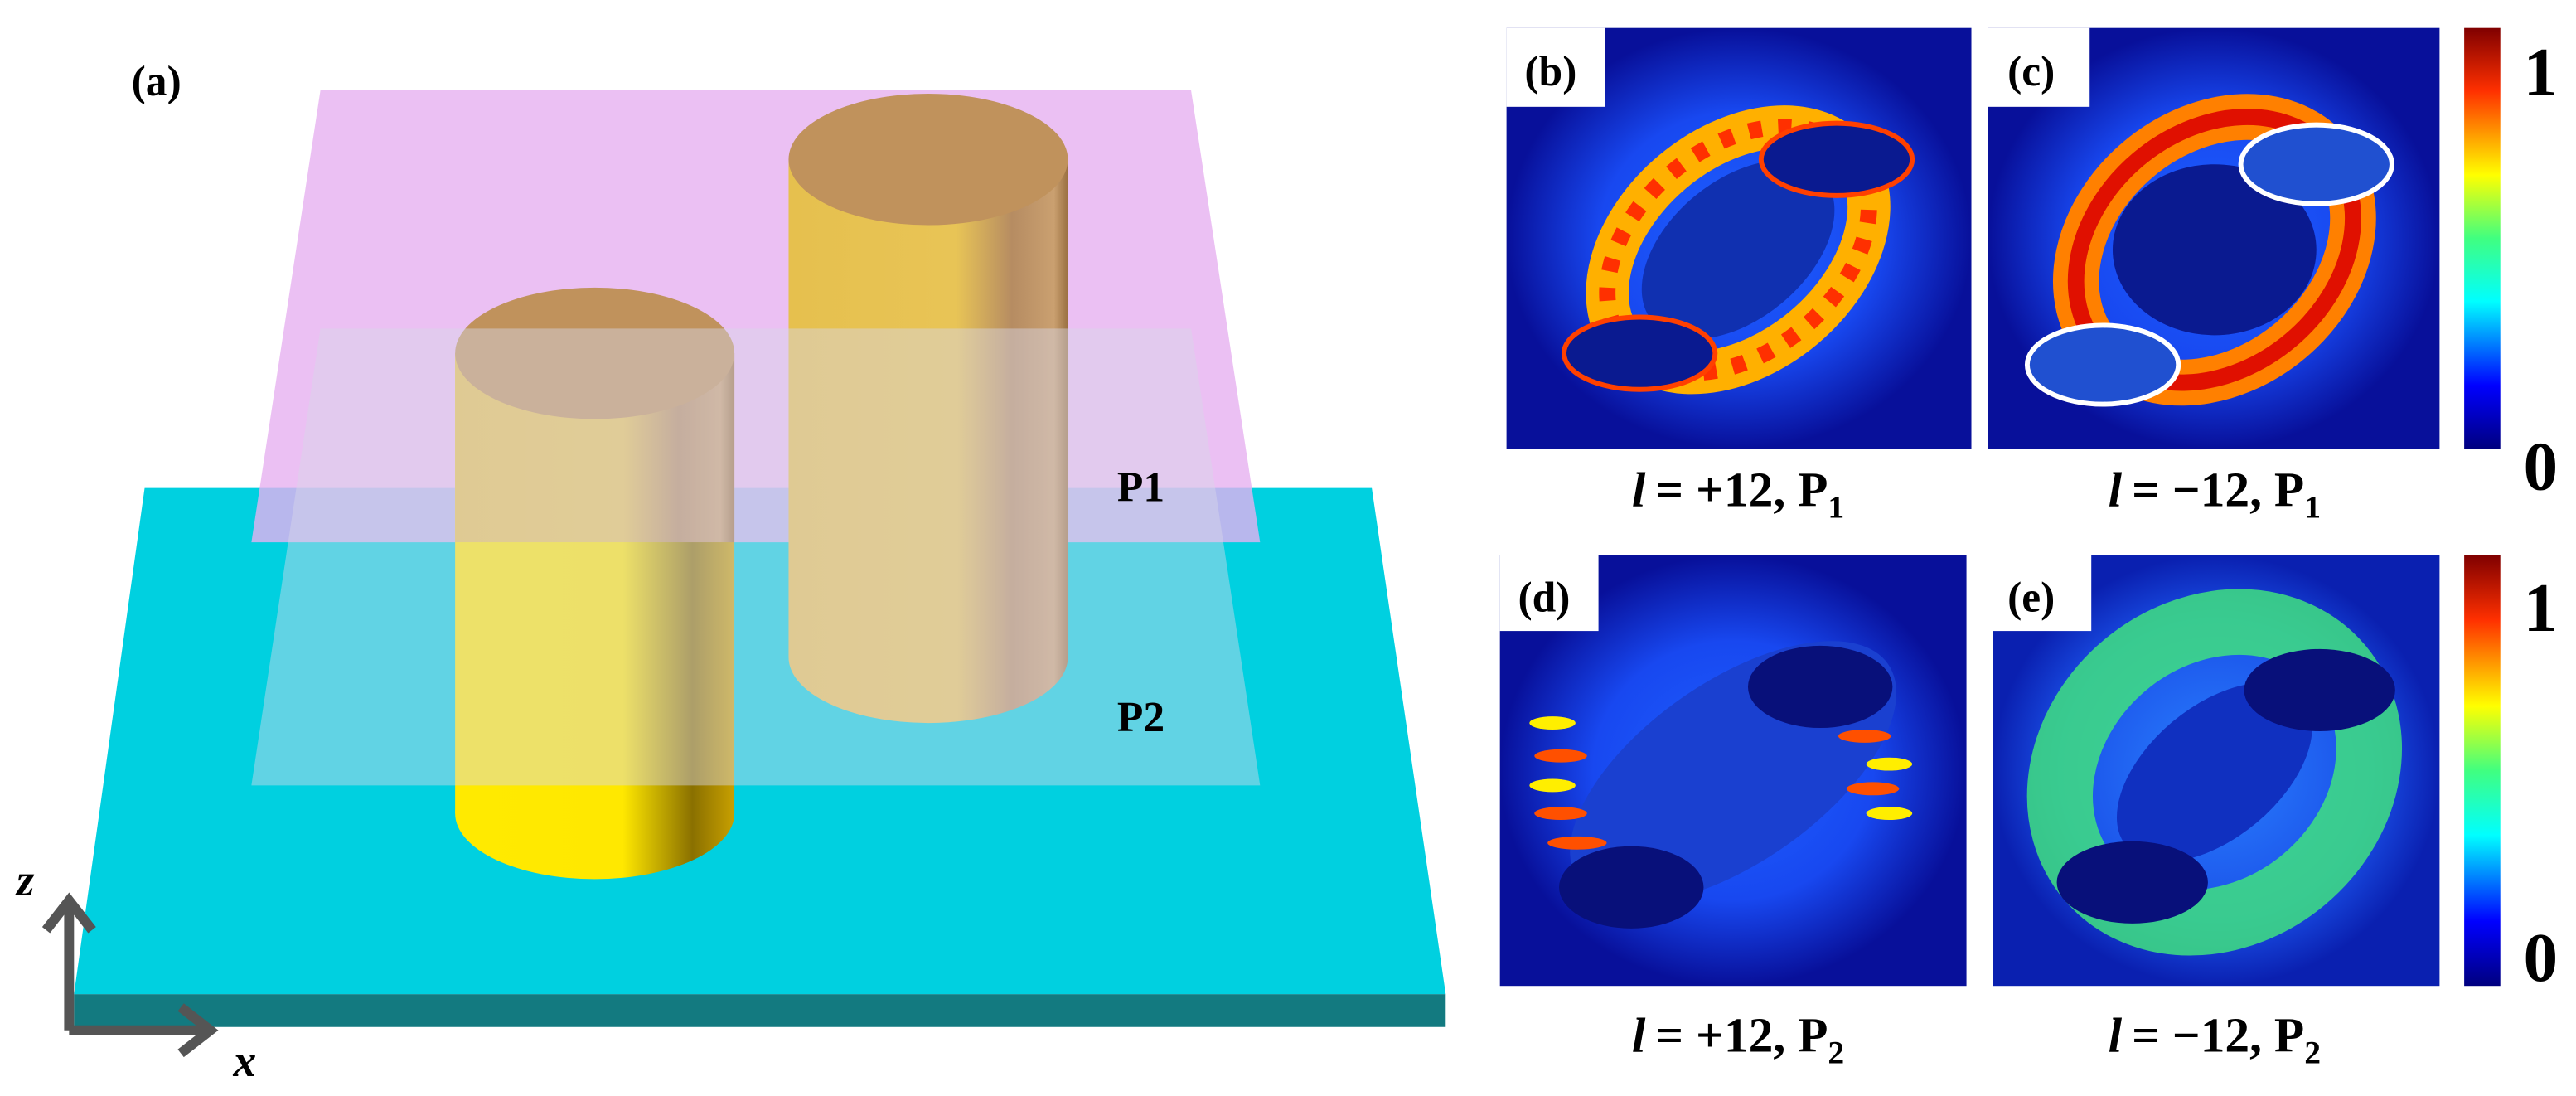 The width and height of the screenshot is (2576, 1096). I want to click on slab-edge, so click(760, 1011).